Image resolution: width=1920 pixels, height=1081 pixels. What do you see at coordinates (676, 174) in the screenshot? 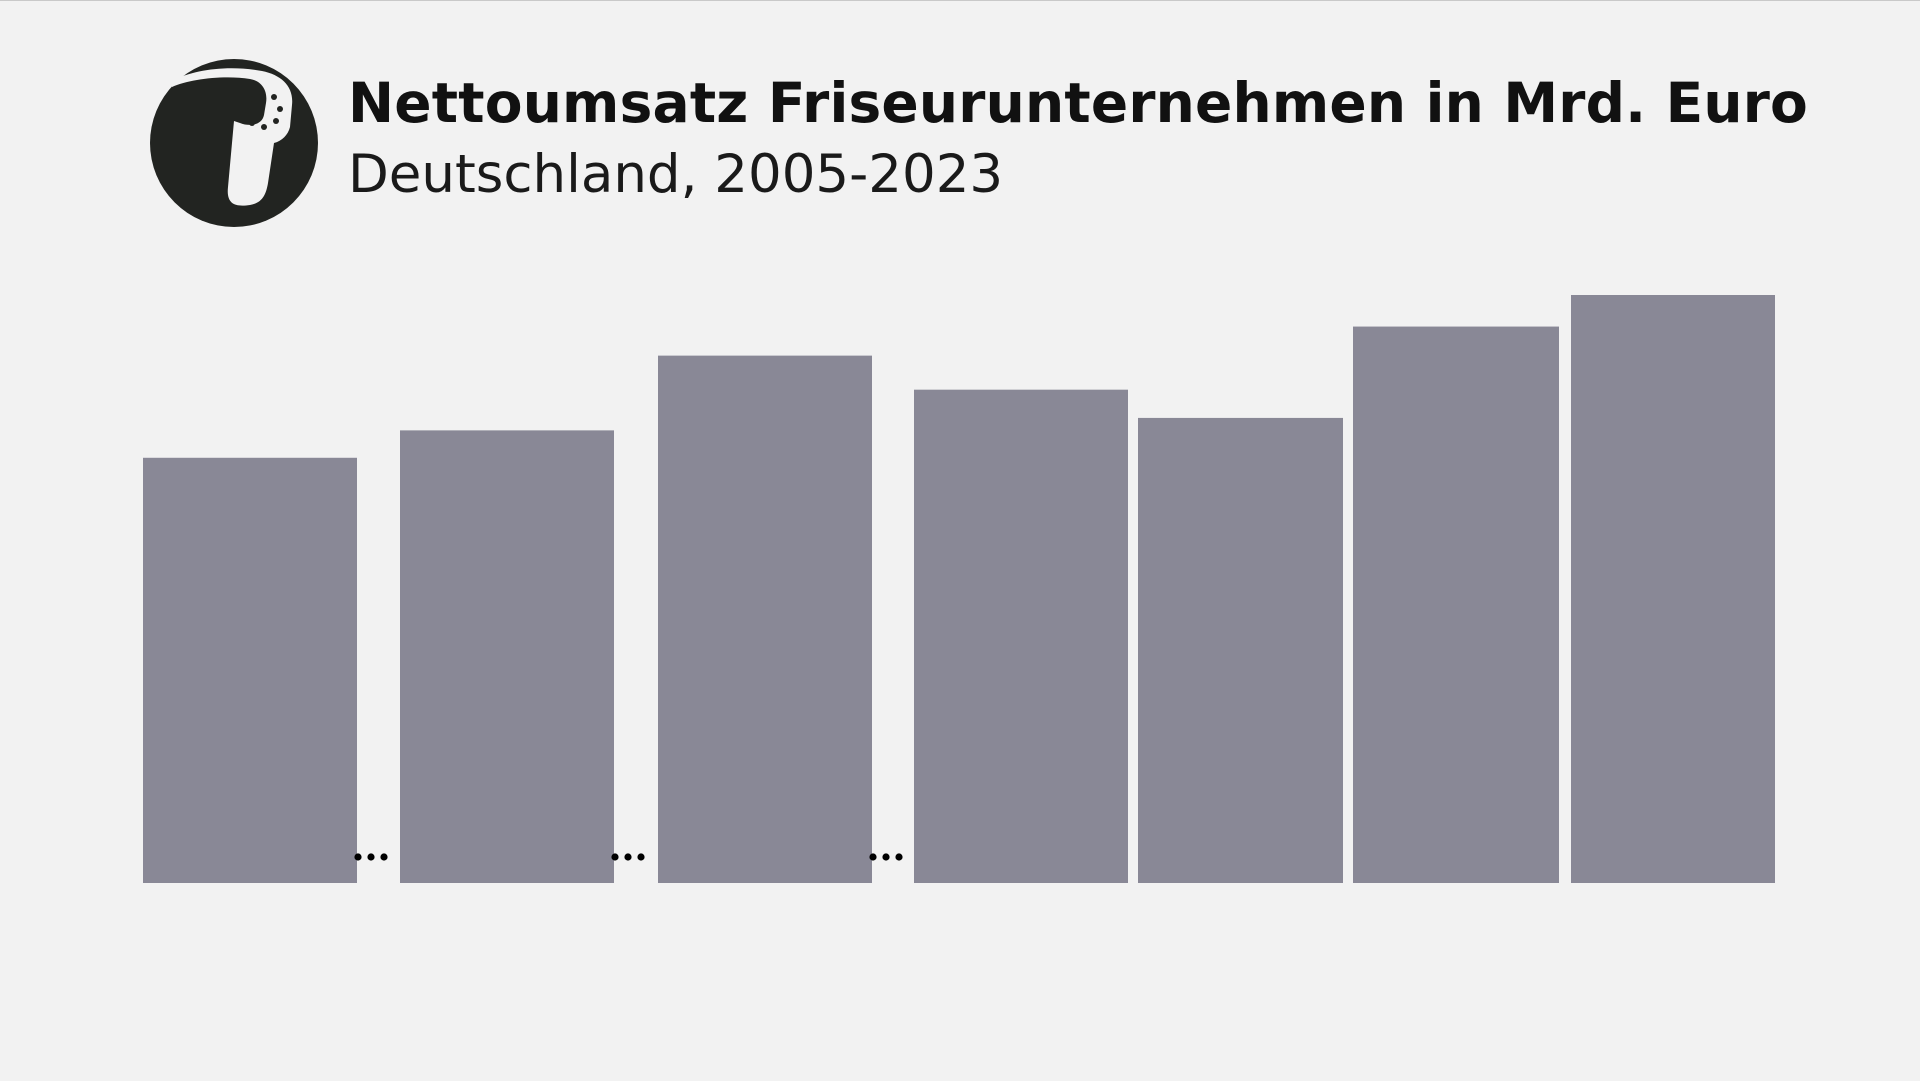
I see `chart-subtitle: Deutschland, 2005-2023` at bounding box center [676, 174].